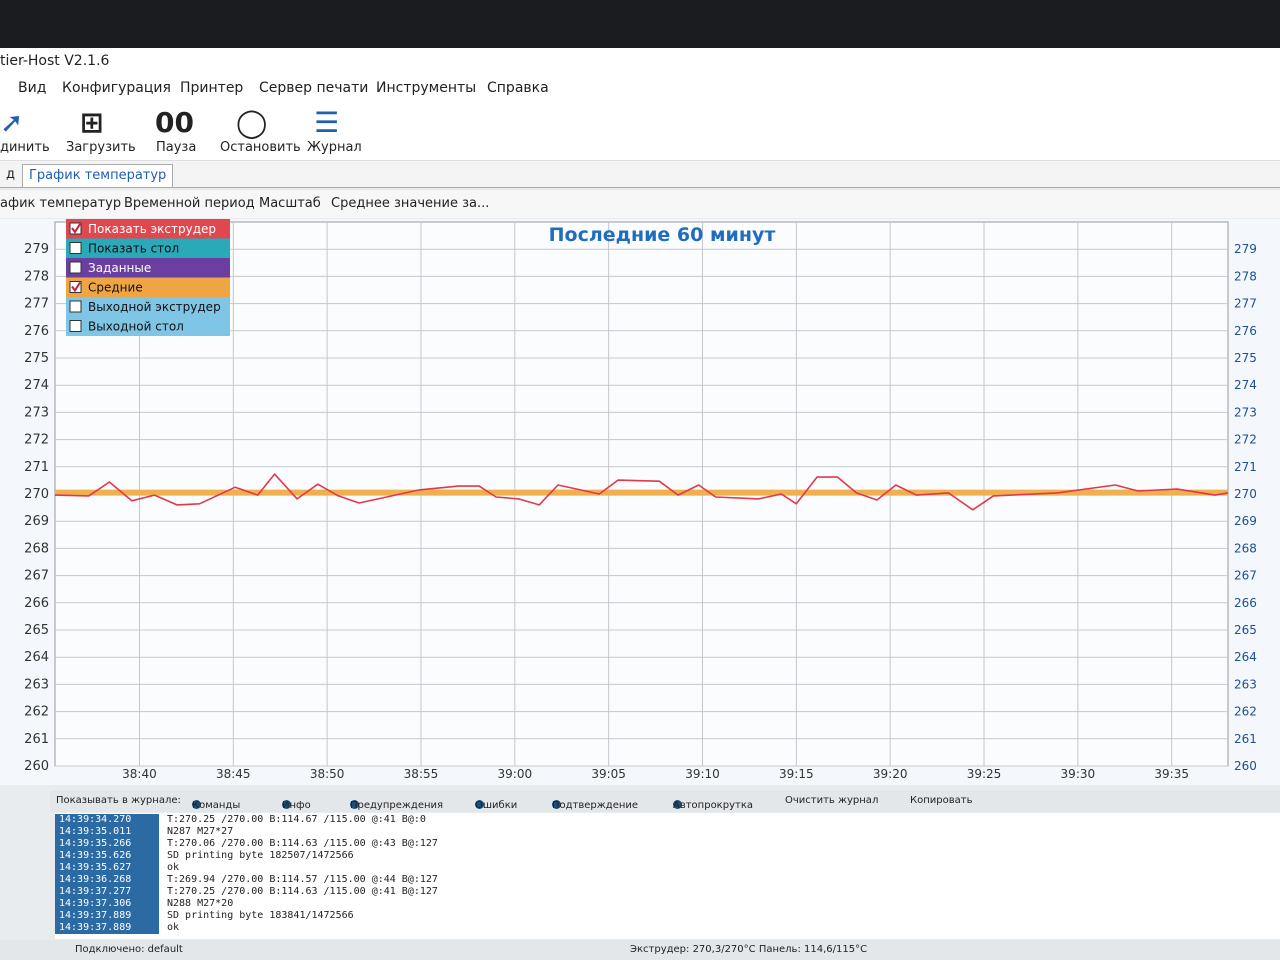 The image size is (1280, 960). I want to click on legend-label: Средние, so click(115, 288).